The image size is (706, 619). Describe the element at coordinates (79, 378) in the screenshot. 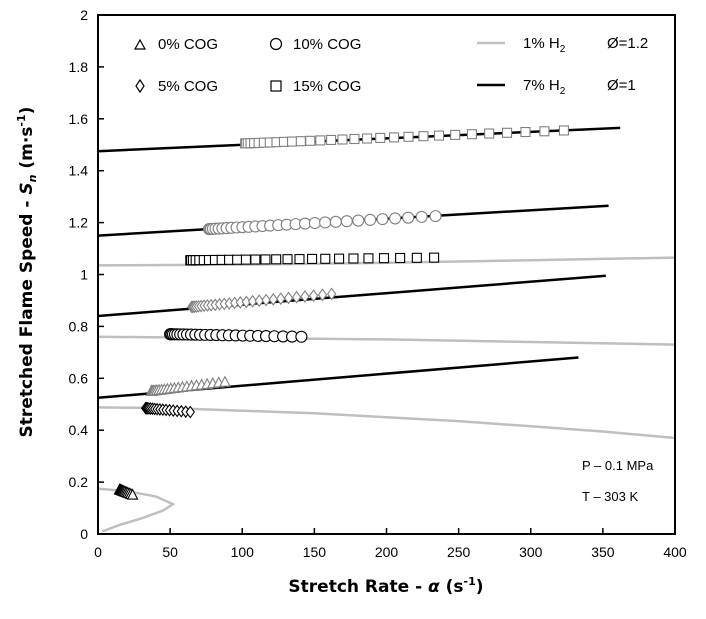

I see `y-tick-label: 0.6` at that location.